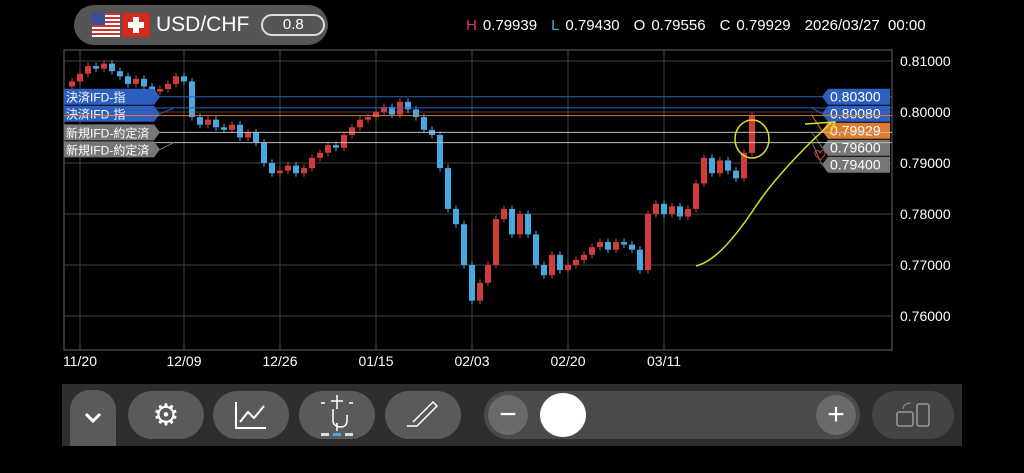 Image resolution: width=1024 pixels, height=473 pixels. I want to click on pencil-icon, so click(423, 413).